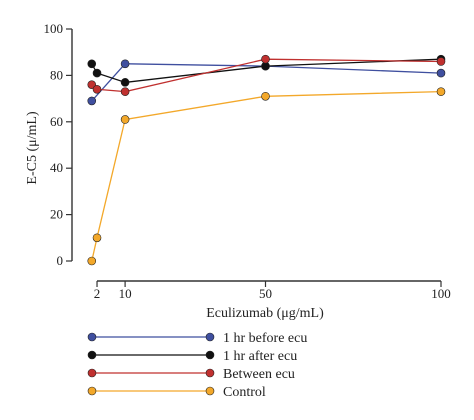 This screenshot has width=474, height=420. What do you see at coordinates (32, 148) in the screenshot?
I see `y-axis-title: E-C5 (μ/mL)` at bounding box center [32, 148].